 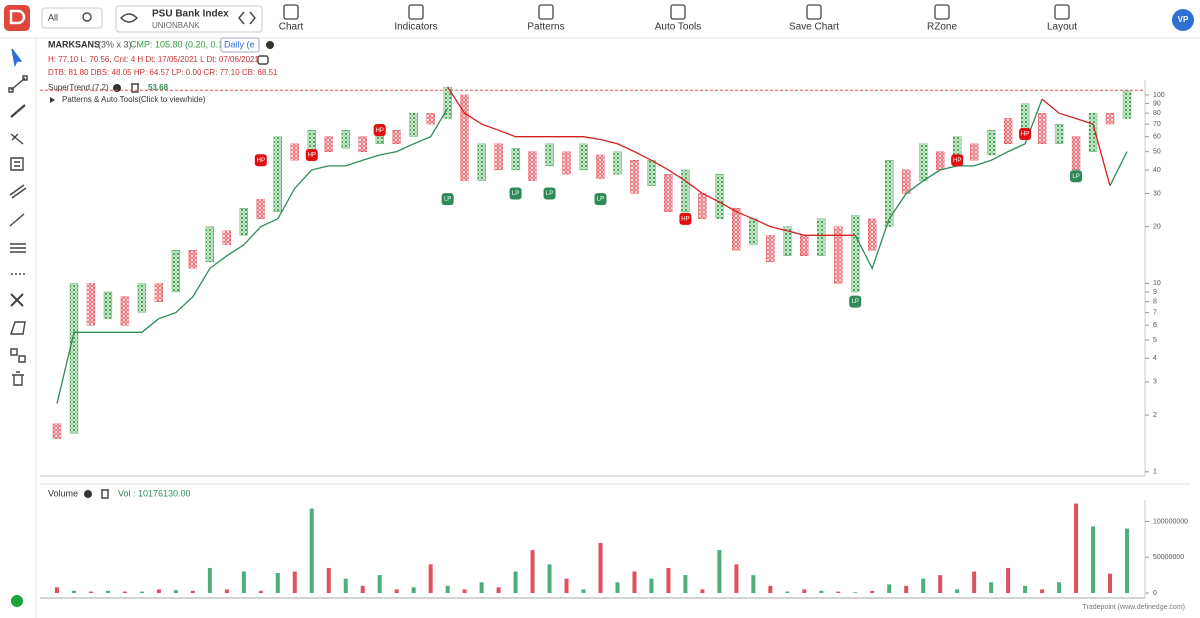 I want to click on y-tick-label: 6, so click(x=1155, y=325).